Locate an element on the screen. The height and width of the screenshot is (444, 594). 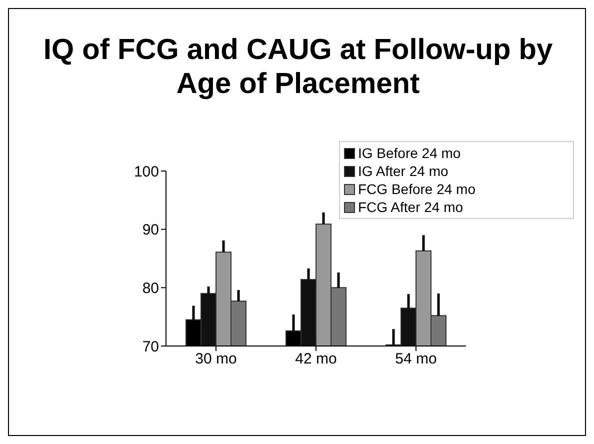
y-tick-label: 100 is located at coordinates (146, 171).